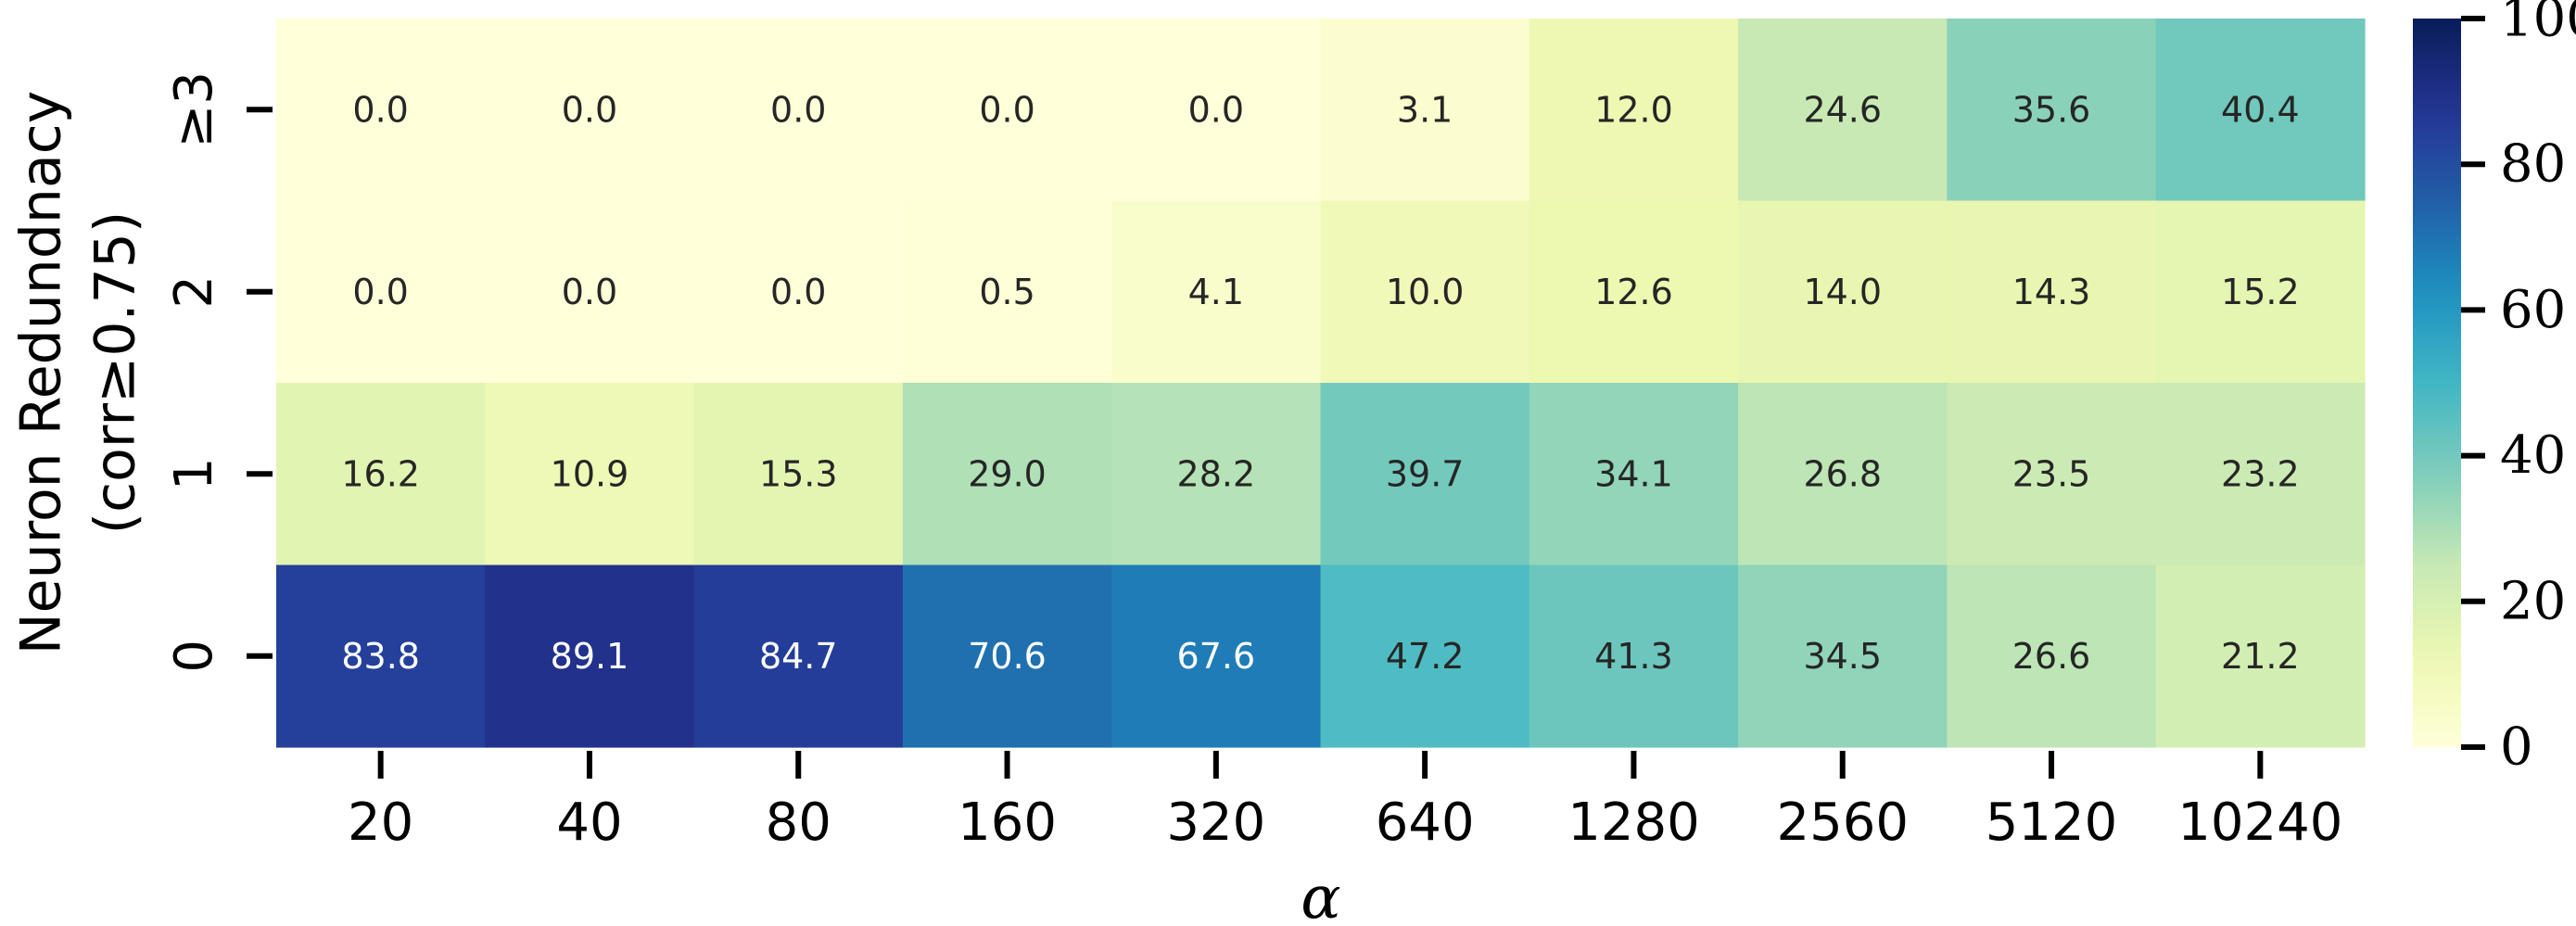 The image size is (2576, 926). Describe the element at coordinates (2533, 601) in the screenshot. I see `colorbar-tick-label: 20` at that location.